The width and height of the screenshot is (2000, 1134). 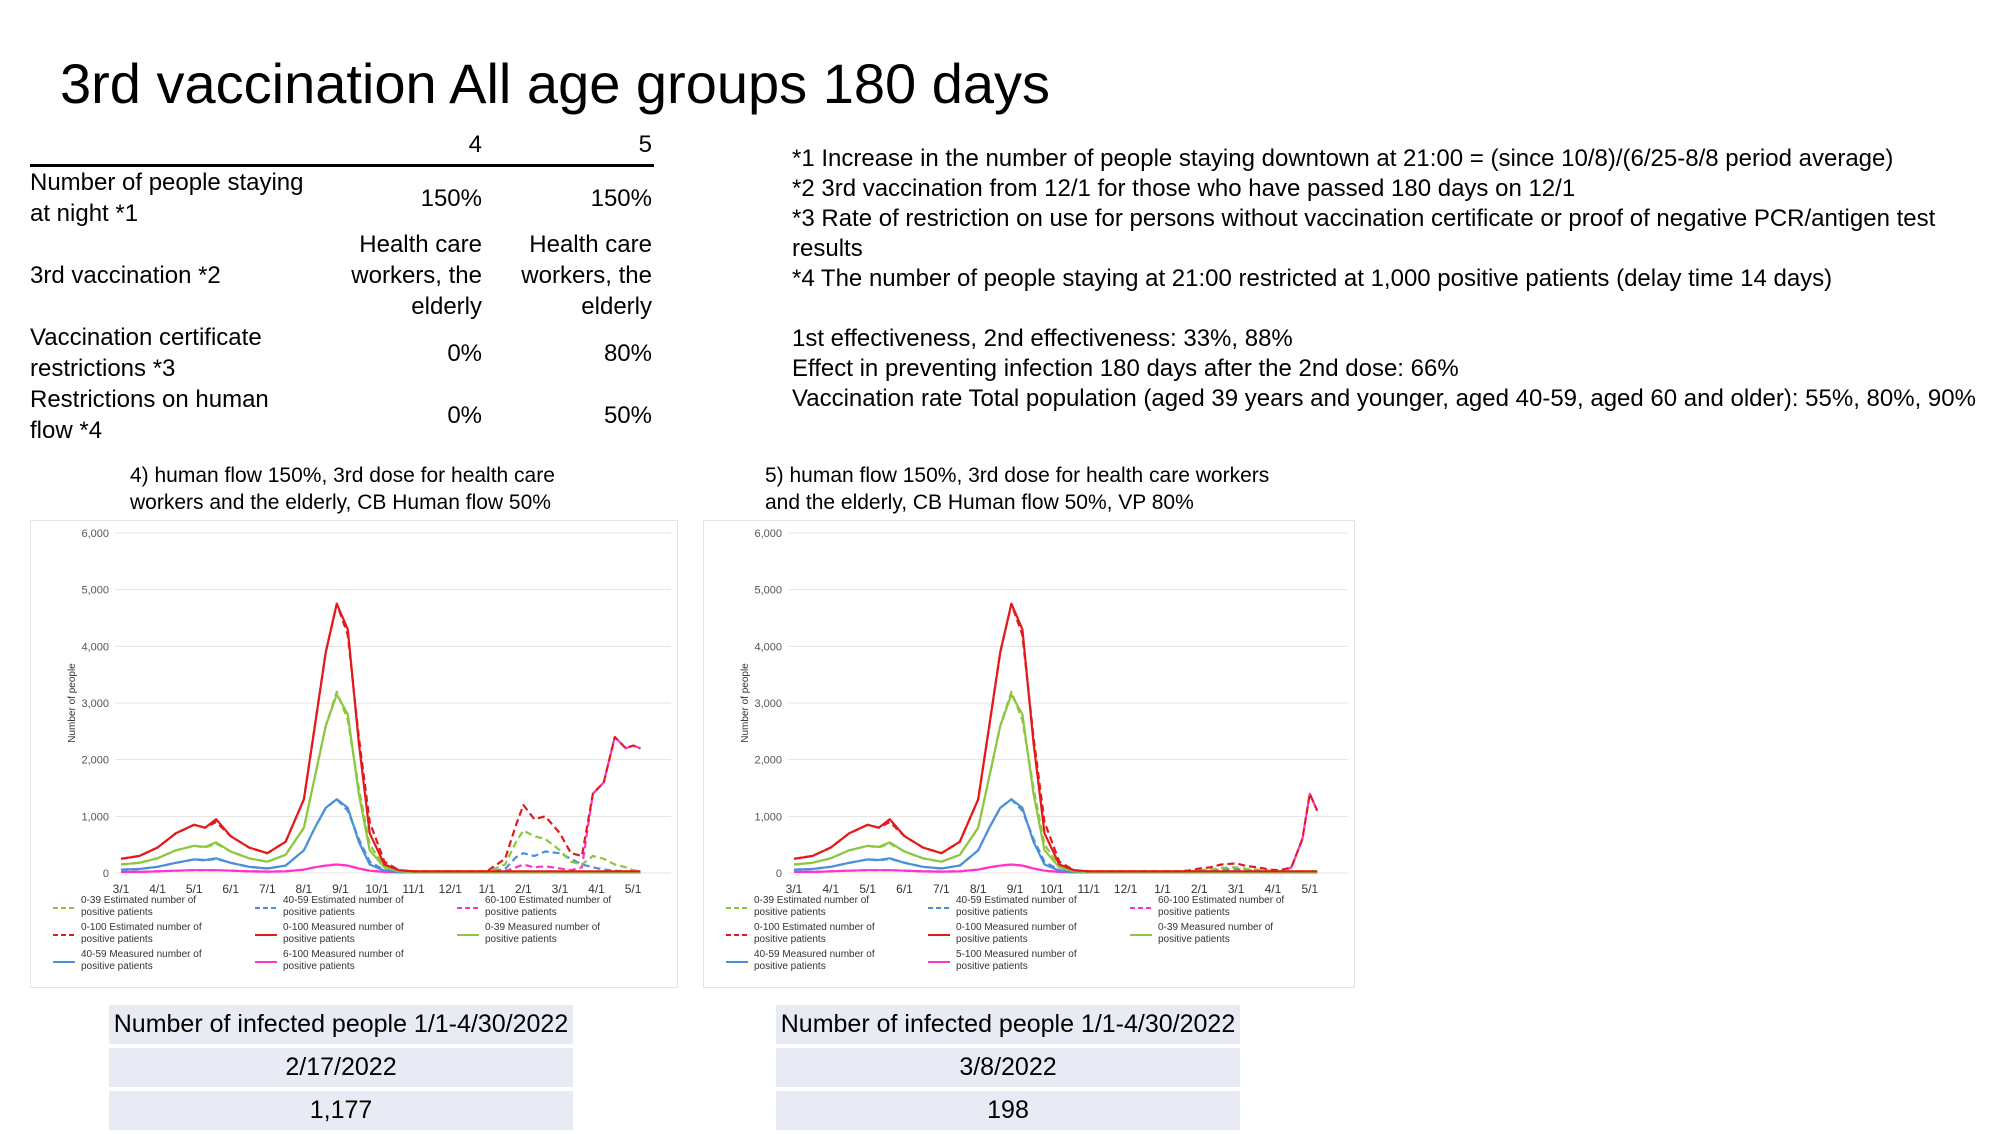 What do you see at coordinates (95, 534) in the screenshot?
I see `y-tick-label: 6,000` at bounding box center [95, 534].